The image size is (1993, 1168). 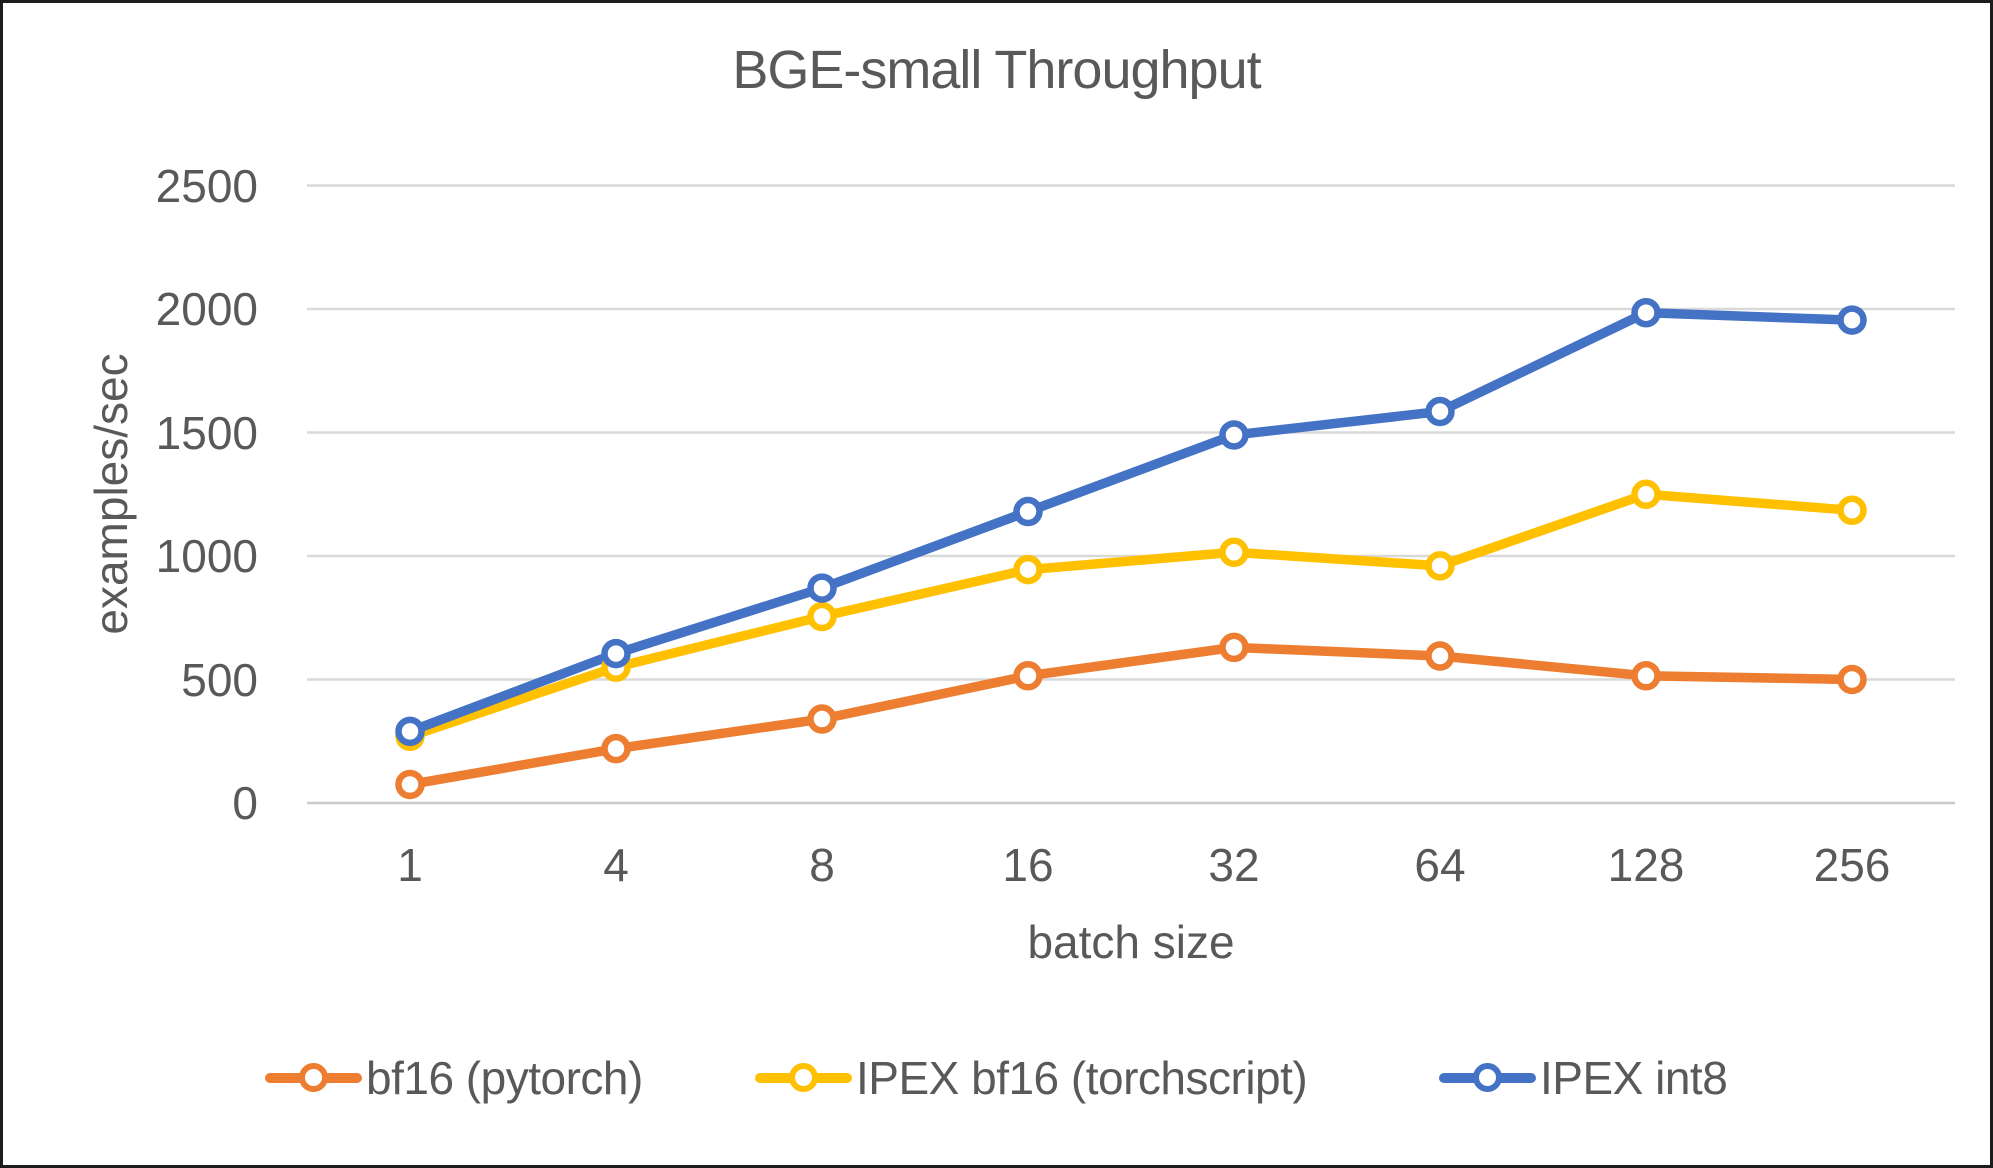 I want to click on y-tick-label: 500, so click(x=219, y=679).